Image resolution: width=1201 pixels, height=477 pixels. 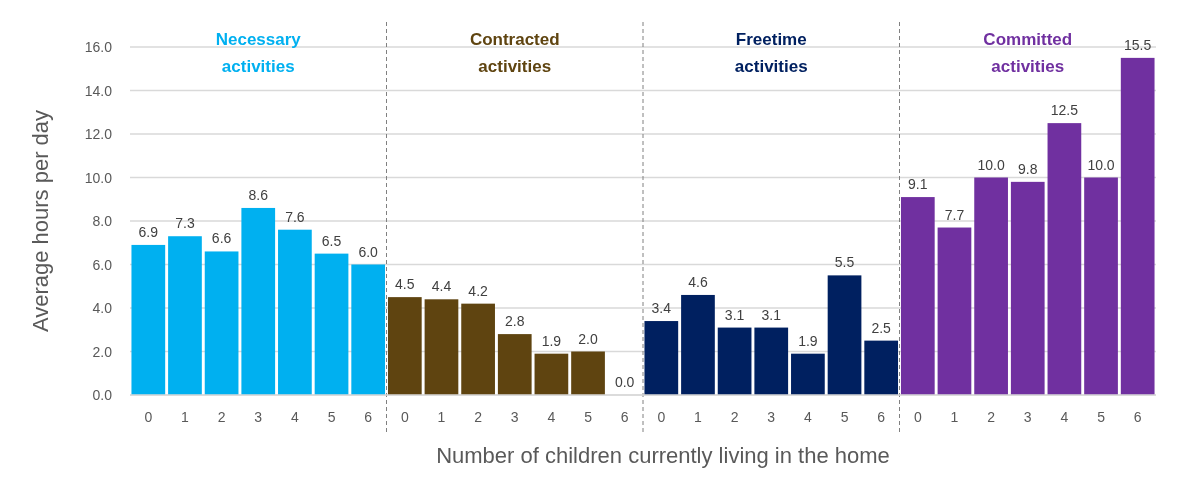 I want to click on y-axis-title: Average hours per day, so click(x=40, y=221).